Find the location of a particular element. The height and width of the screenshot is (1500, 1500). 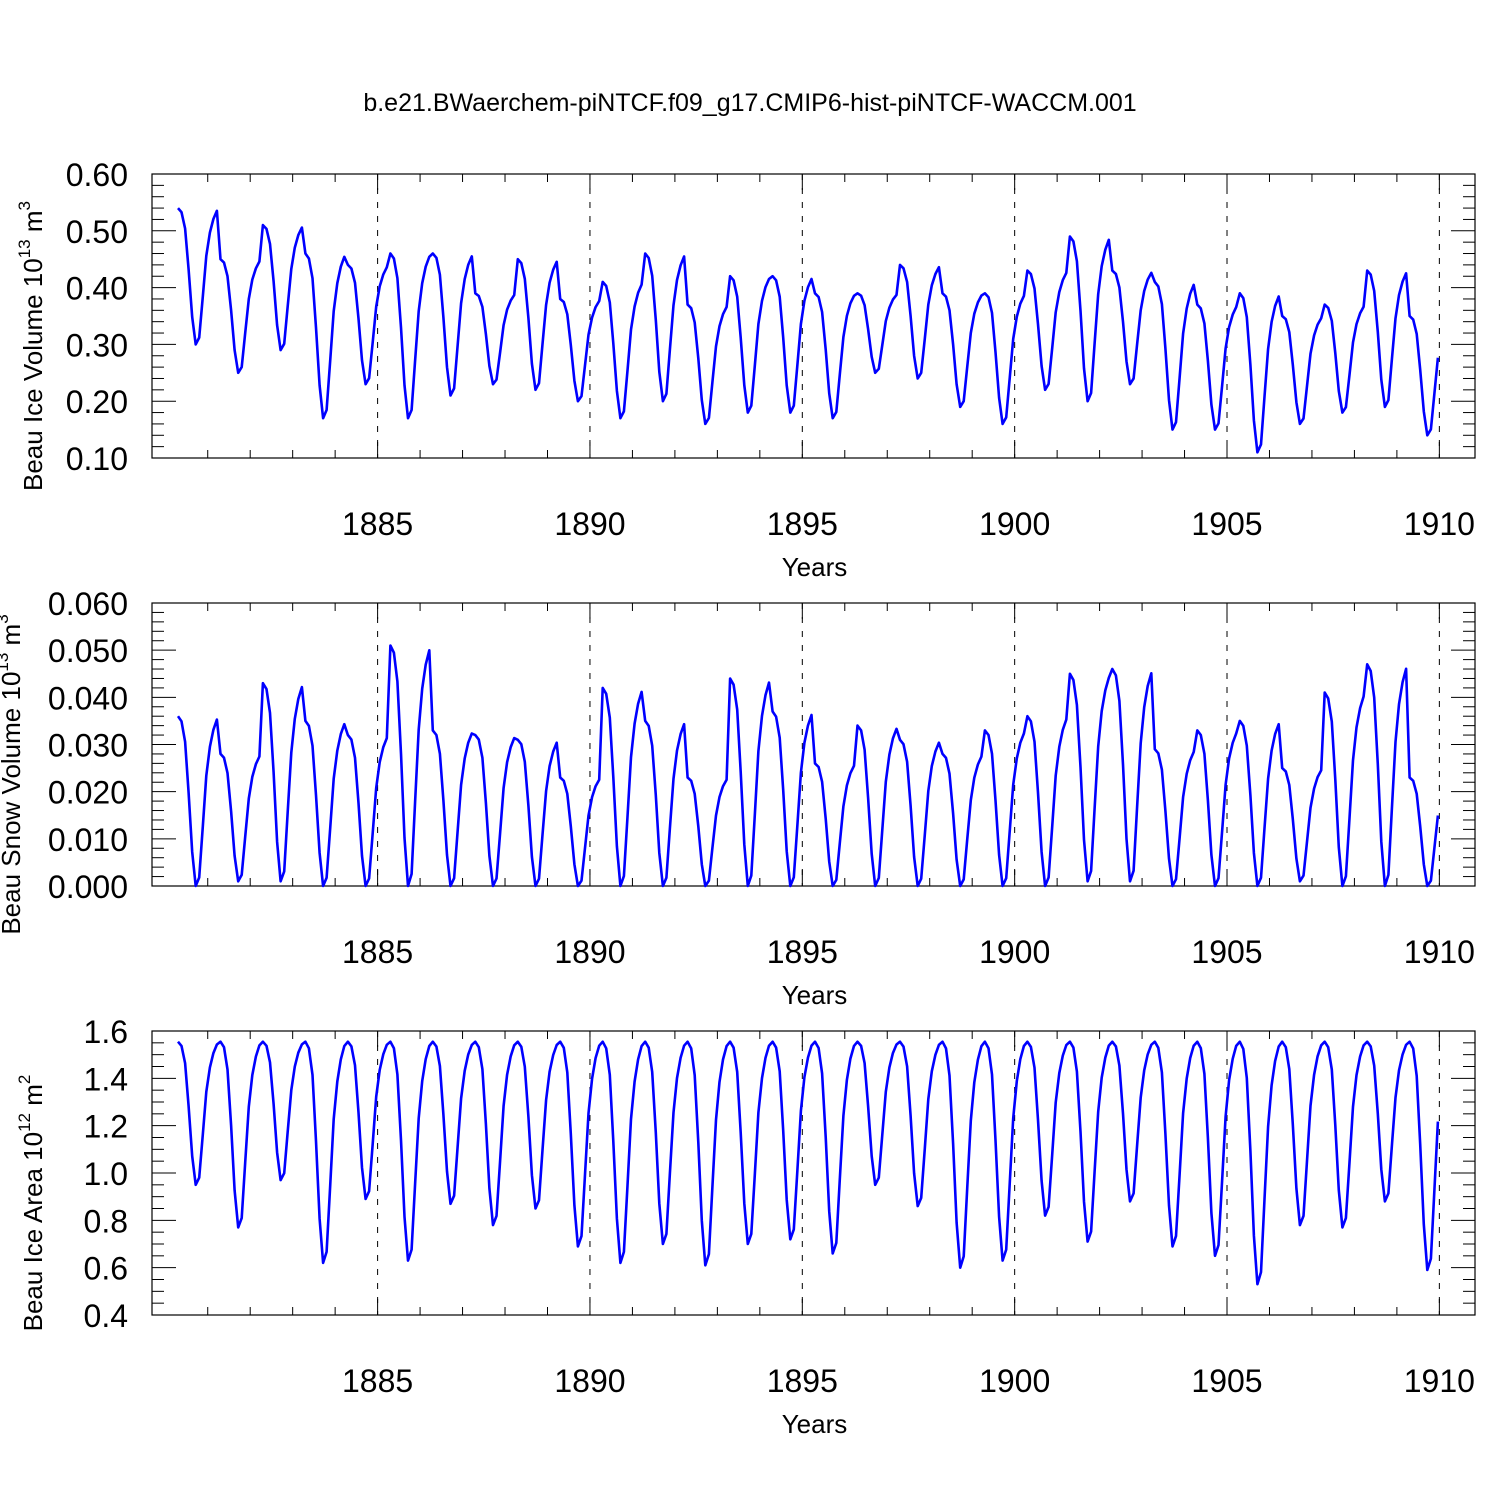

y-tick-label: 0.60 is located at coordinates (97, 175).